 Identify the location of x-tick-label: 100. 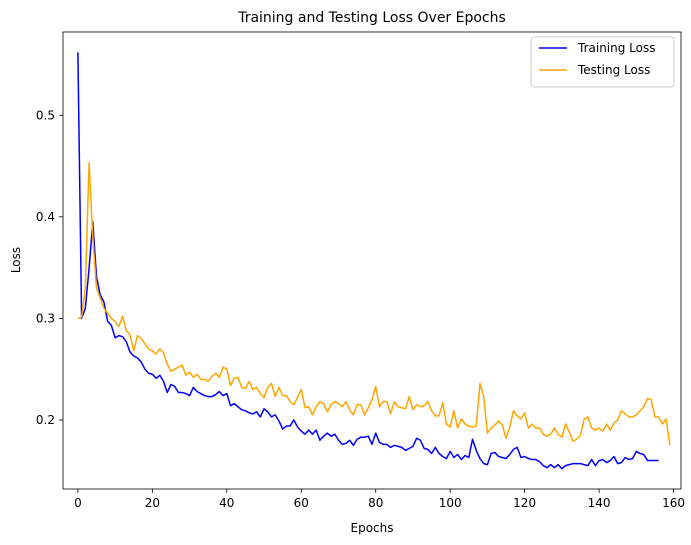
(450, 503).